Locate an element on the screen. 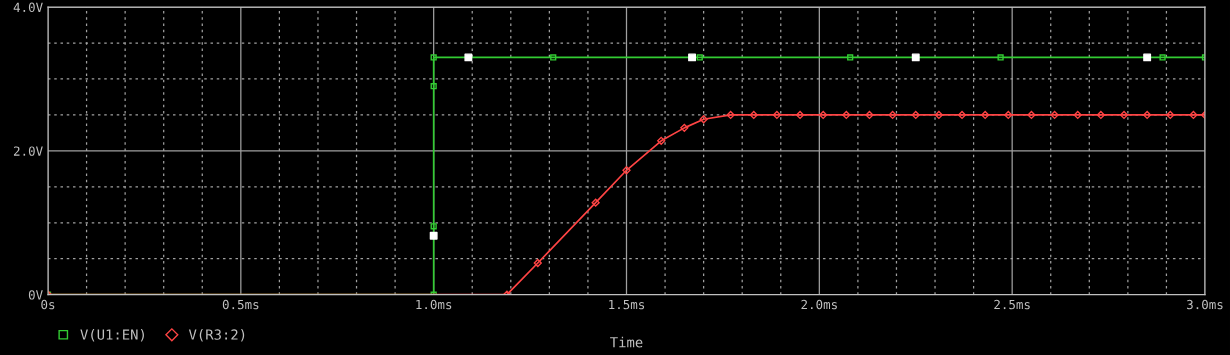 This screenshot has width=1230, height=355. x-axis-title: Time is located at coordinates (626, 342).